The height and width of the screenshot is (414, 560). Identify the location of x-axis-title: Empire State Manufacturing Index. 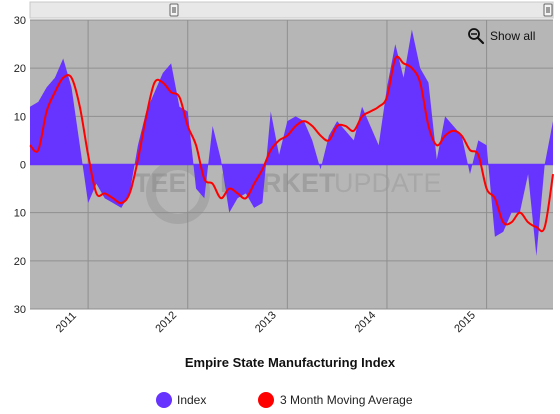
(290, 362).